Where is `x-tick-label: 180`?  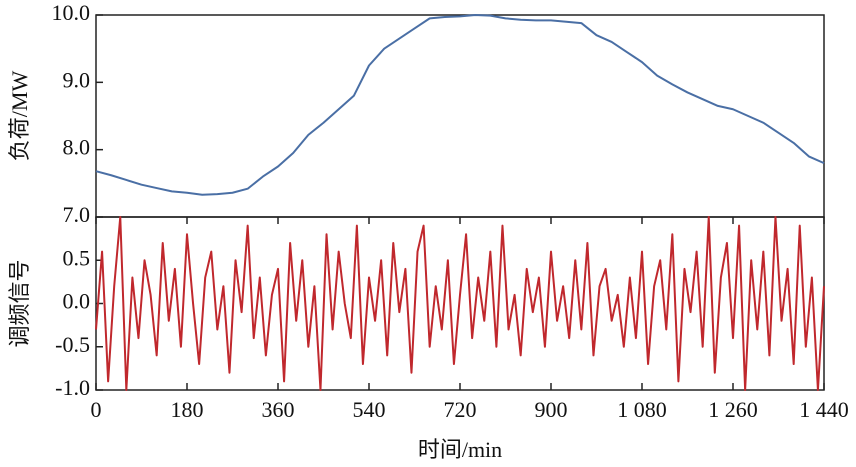
x-tick-label: 180 is located at coordinates (187, 409).